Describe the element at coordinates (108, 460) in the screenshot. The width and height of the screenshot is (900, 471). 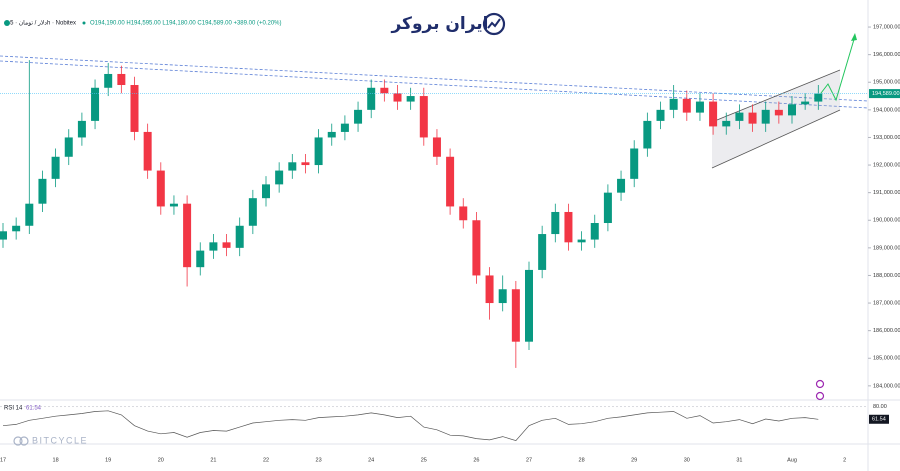
I see `x-tick-label: 19` at that location.